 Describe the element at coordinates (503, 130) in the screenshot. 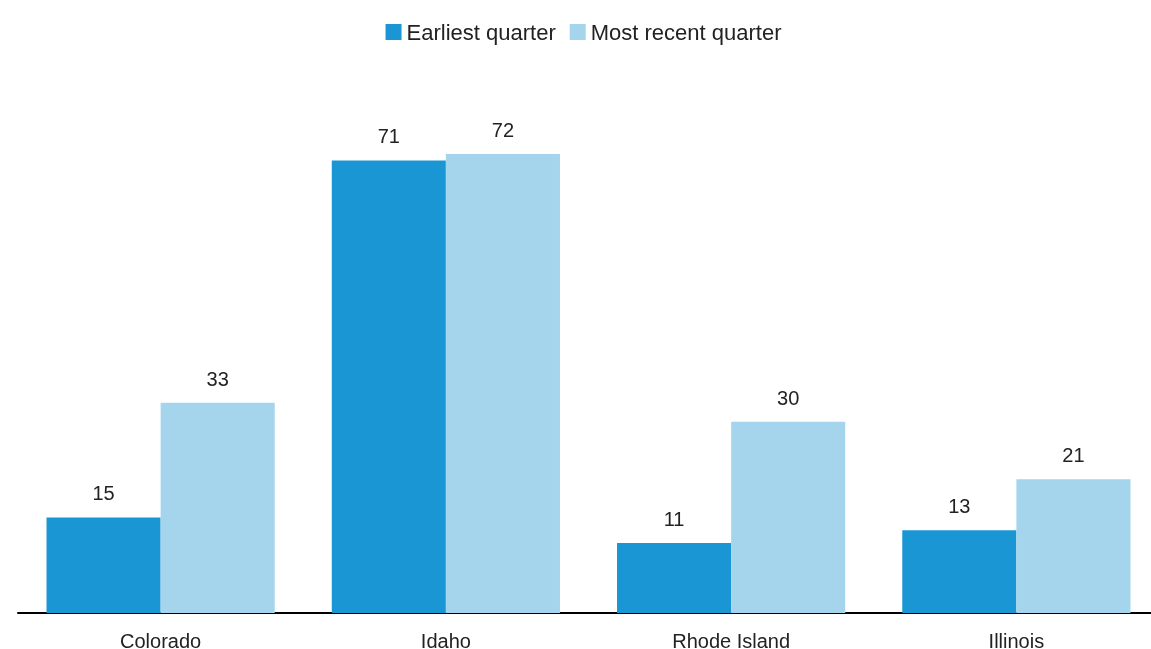

I see `data-label: 72` at that location.